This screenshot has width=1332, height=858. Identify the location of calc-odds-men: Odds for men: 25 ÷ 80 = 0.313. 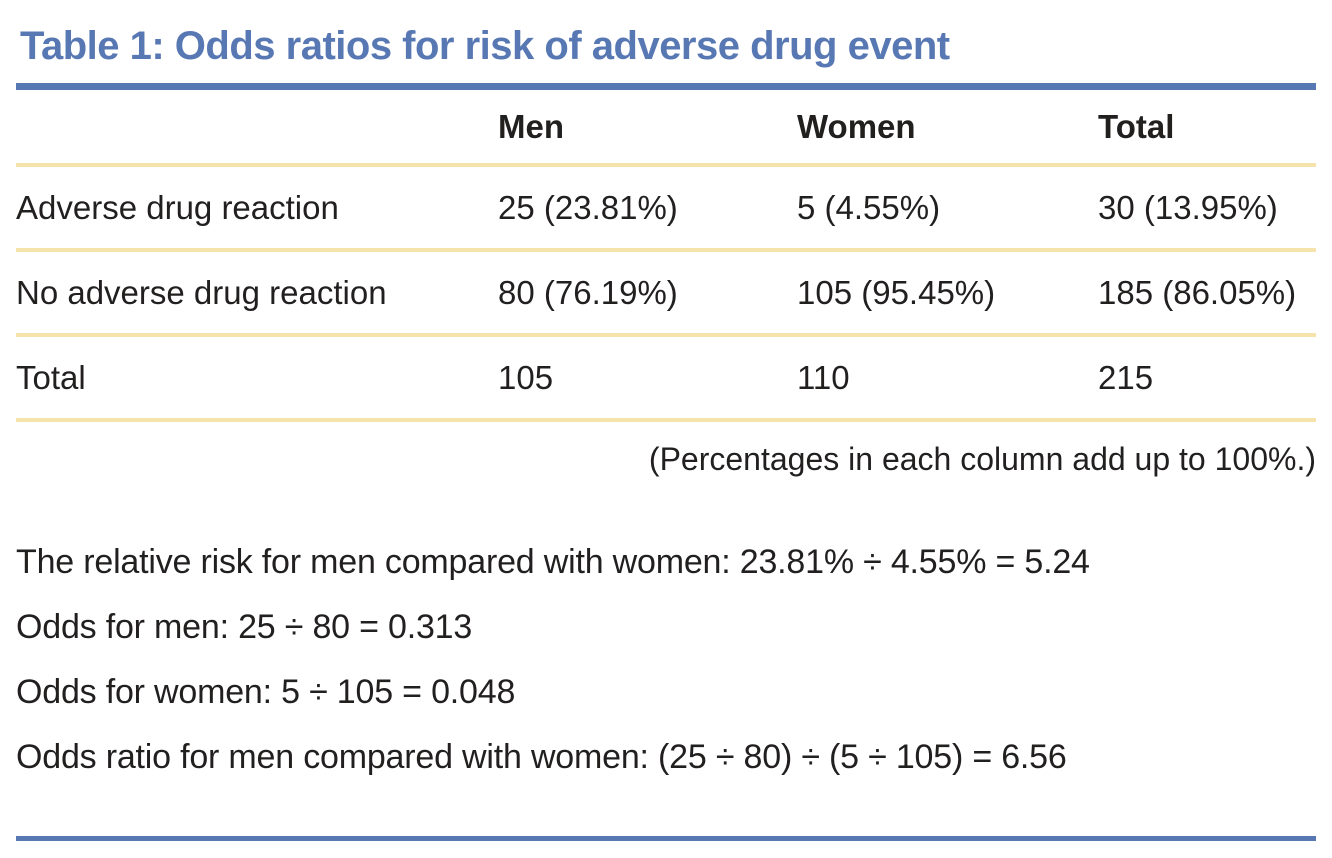
(244, 627).